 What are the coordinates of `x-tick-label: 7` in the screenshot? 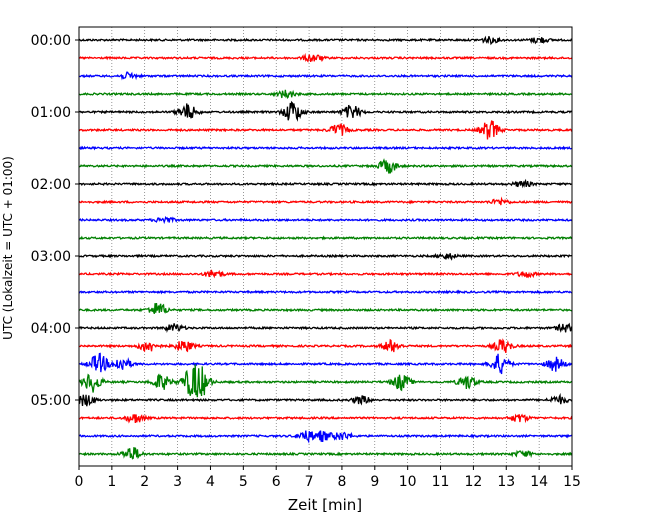 It's located at (309, 482).